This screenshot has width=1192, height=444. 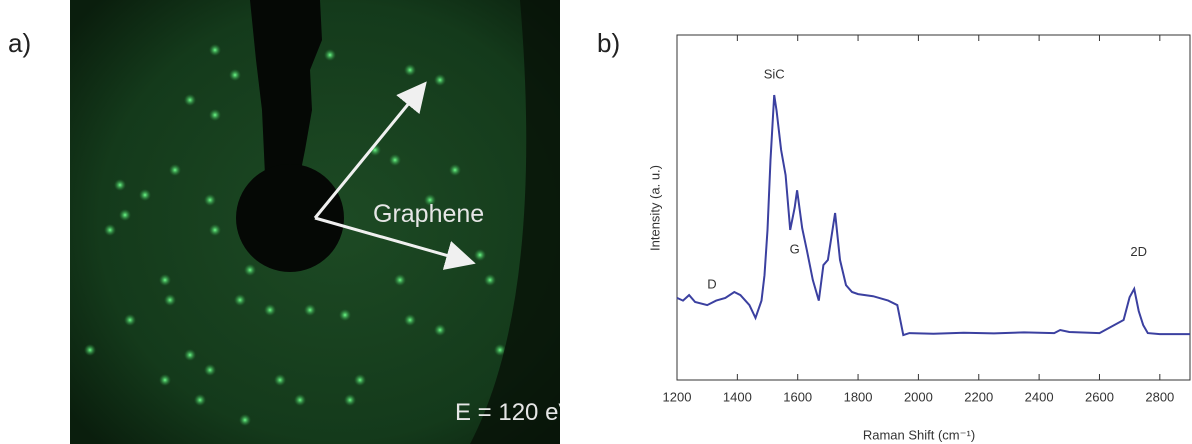 What do you see at coordinates (711, 284) in the screenshot?
I see `peak-label: D` at bounding box center [711, 284].